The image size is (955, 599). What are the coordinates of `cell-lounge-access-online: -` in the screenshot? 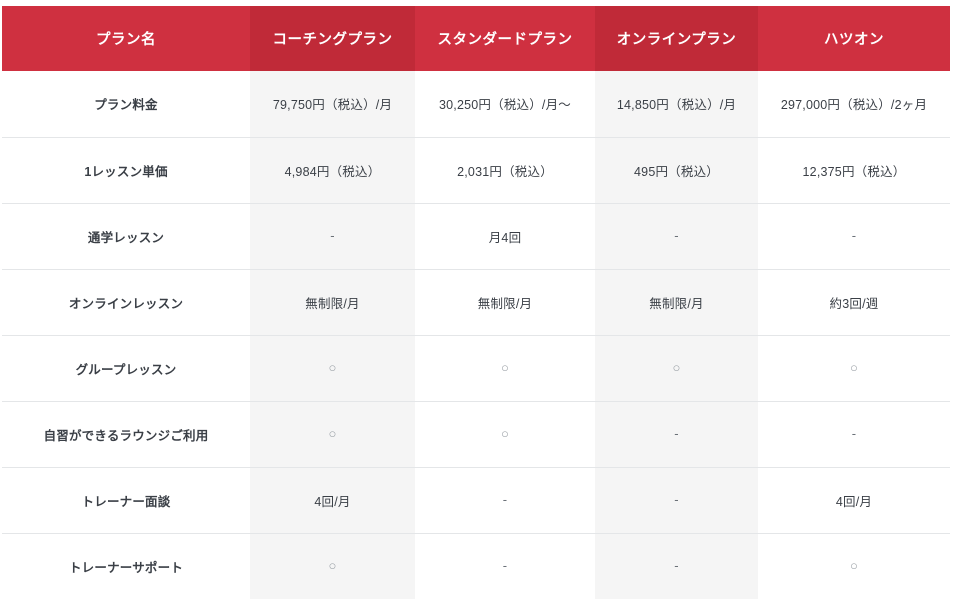 It's located at (676, 434).